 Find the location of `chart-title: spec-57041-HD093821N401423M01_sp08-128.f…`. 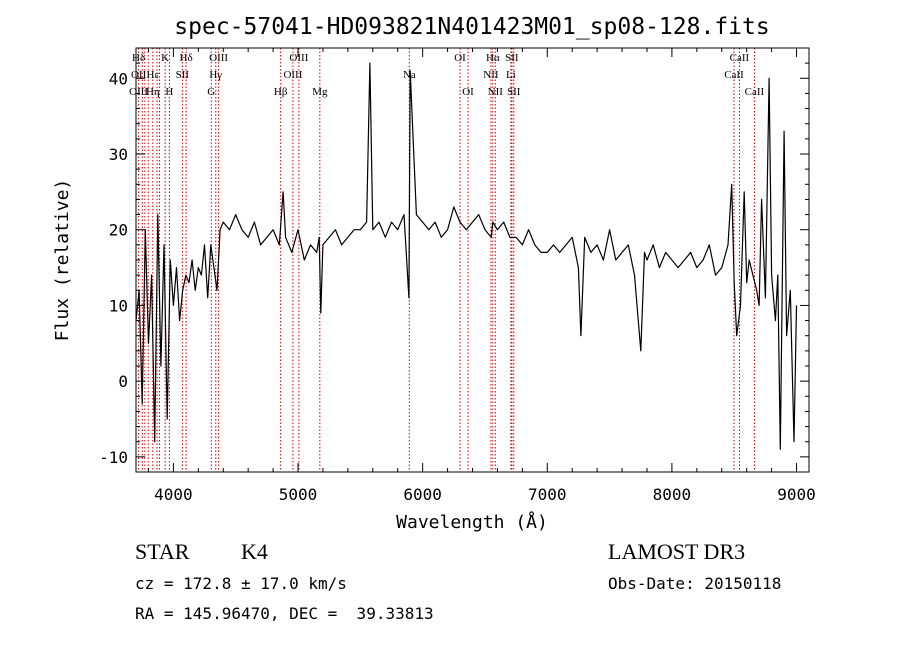

chart-title: spec-57041-HD093821N401423M01_sp08-128.f… is located at coordinates (471, 27).